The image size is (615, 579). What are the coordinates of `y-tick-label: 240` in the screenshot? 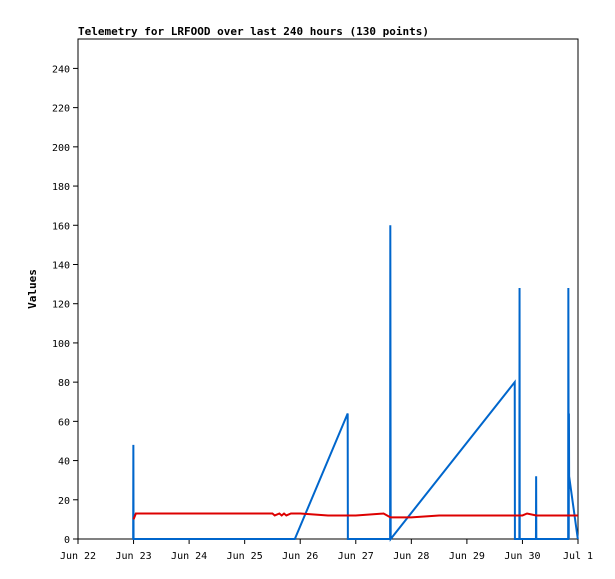 It's located at (61, 69).